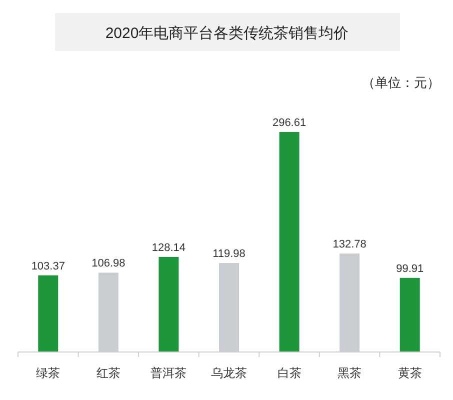  I want to click on data-label: 99.91, so click(410, 268).